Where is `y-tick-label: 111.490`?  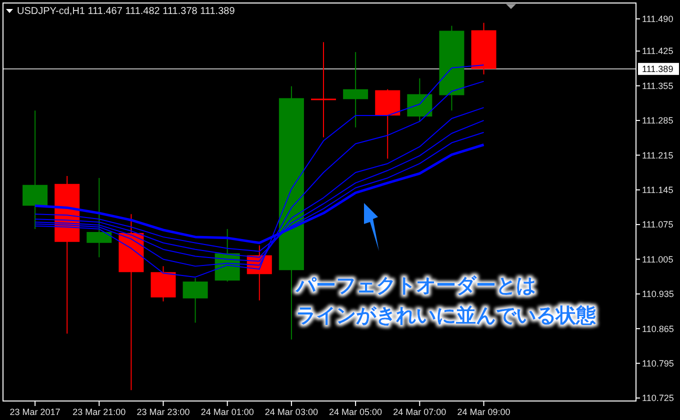 y-tick-label: 111.490 is located at coordinates (658, 19).